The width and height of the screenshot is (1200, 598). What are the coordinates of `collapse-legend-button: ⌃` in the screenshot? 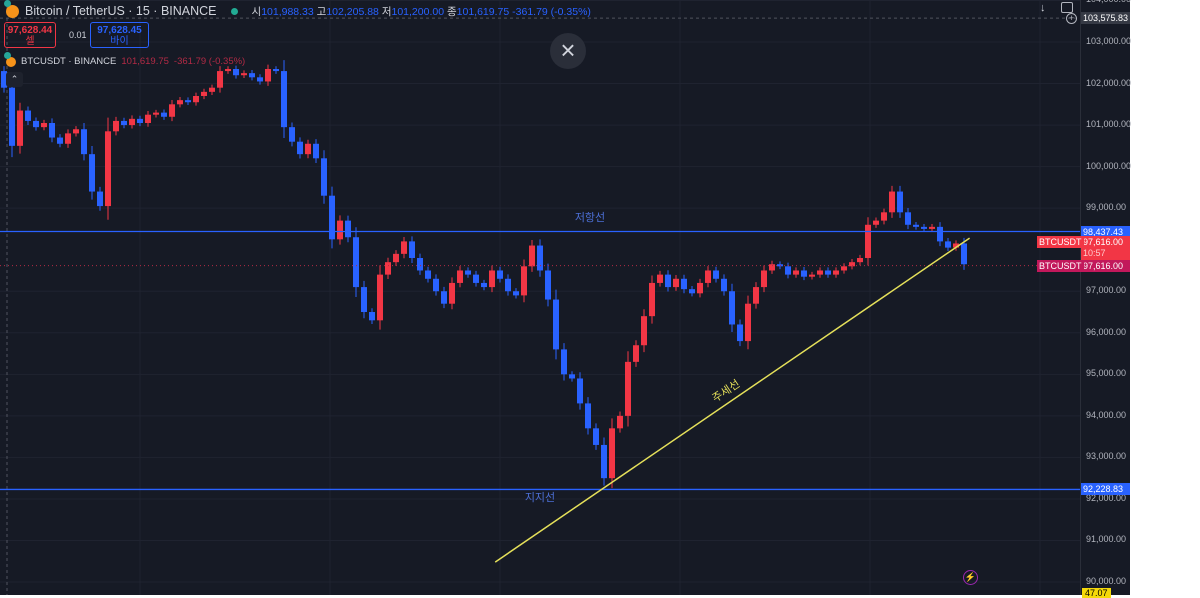 It's located at (14, 79).